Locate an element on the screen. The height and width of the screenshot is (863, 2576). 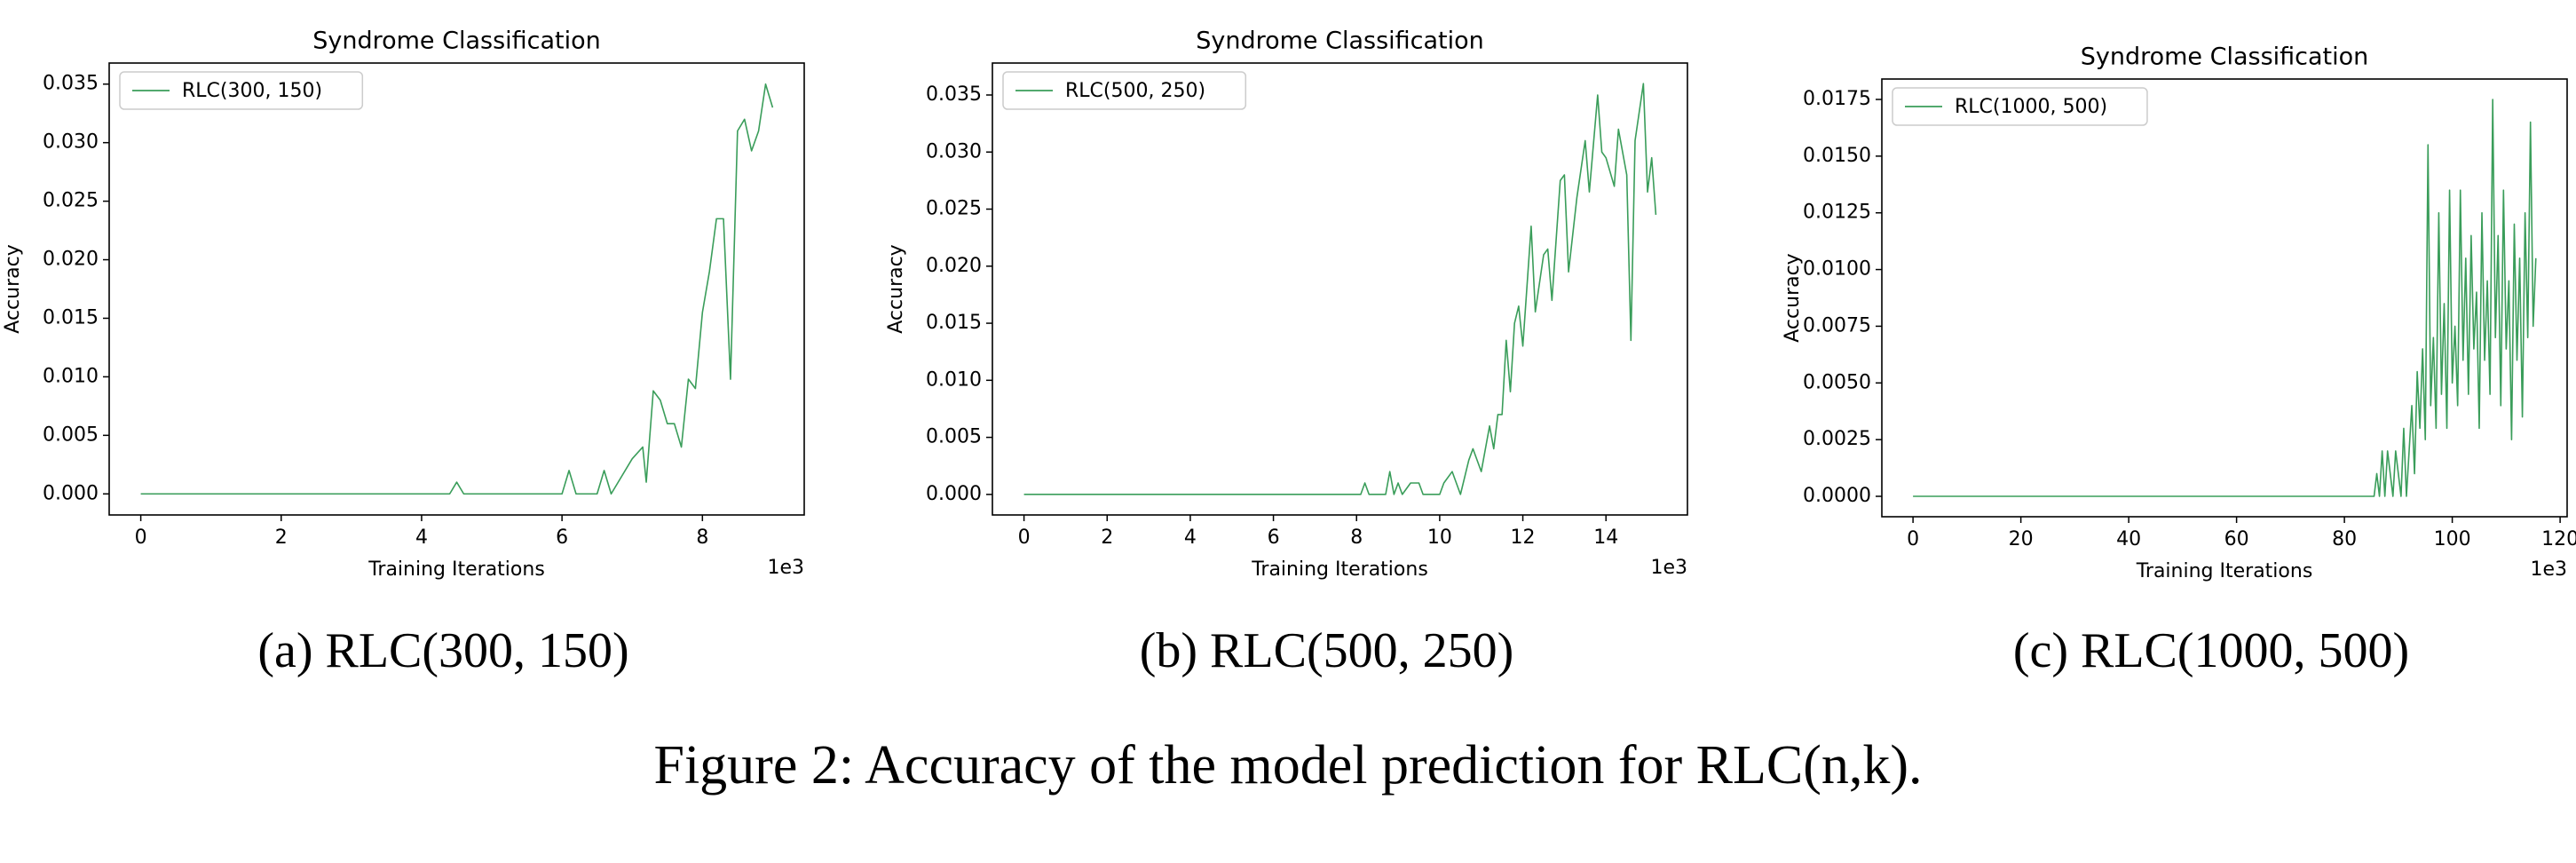
y-tick-label: 0.0150 is located at coordinates (1837, 156).